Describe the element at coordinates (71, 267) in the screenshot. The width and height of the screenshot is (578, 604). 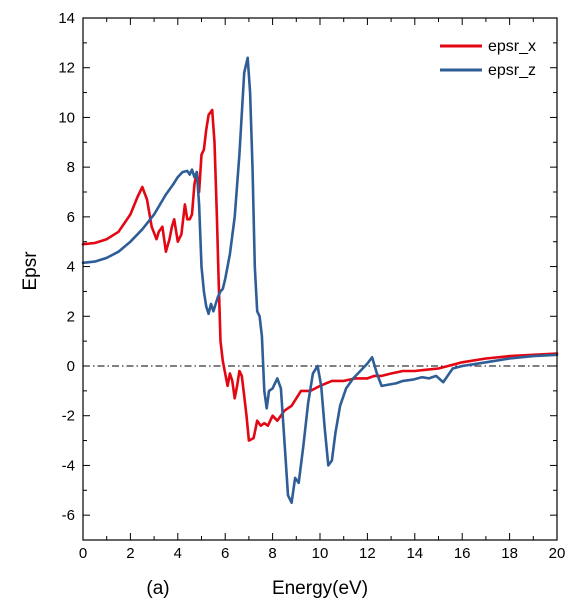
I see `y-tick-label: 4` at that location.